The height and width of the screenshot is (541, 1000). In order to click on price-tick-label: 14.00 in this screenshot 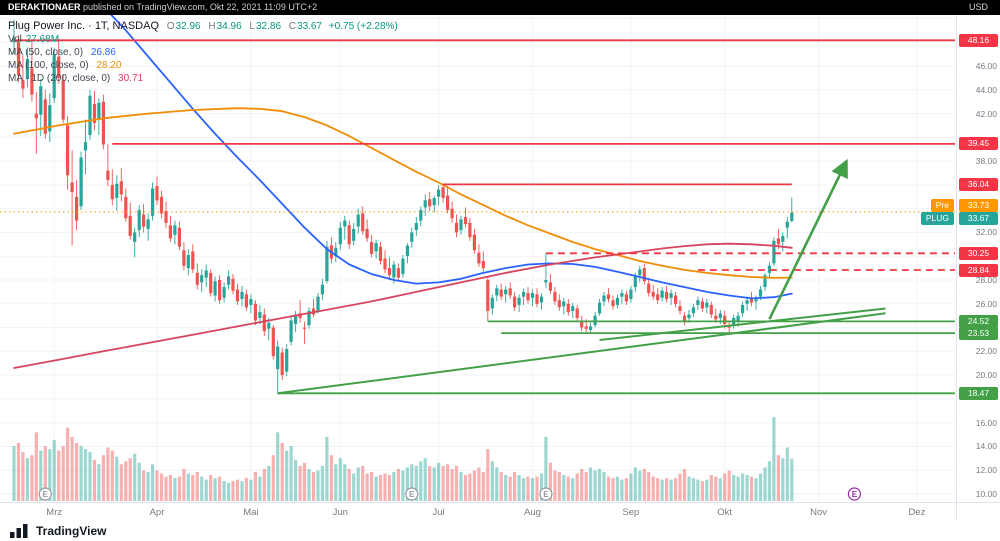, I will do `click(986, 446)`.